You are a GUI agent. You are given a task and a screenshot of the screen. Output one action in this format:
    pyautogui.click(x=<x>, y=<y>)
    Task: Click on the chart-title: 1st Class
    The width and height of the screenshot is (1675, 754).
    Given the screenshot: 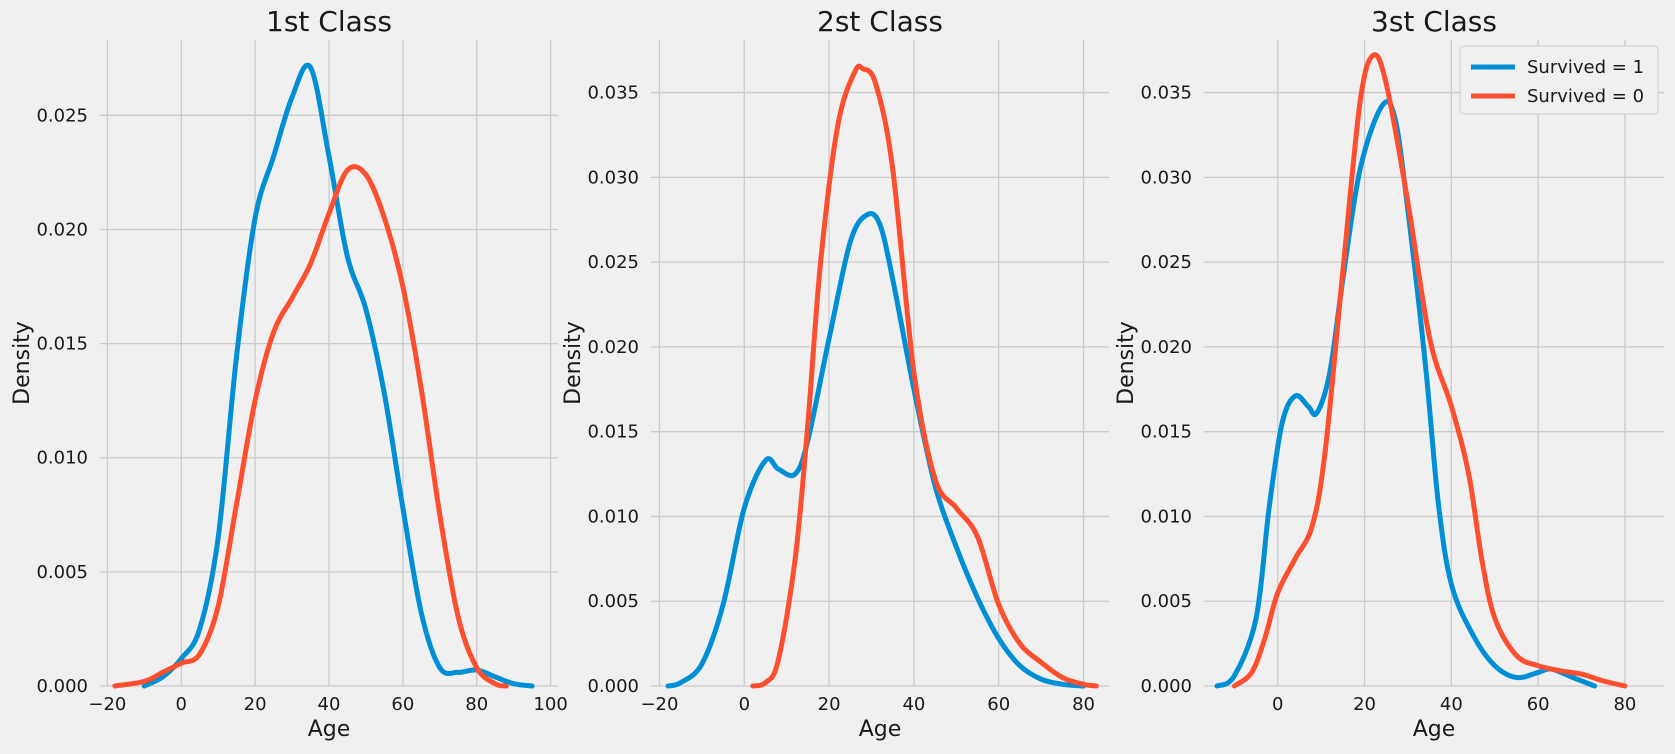 What is the action you would take?
    pyautogui.click(x=329, y=21)
    